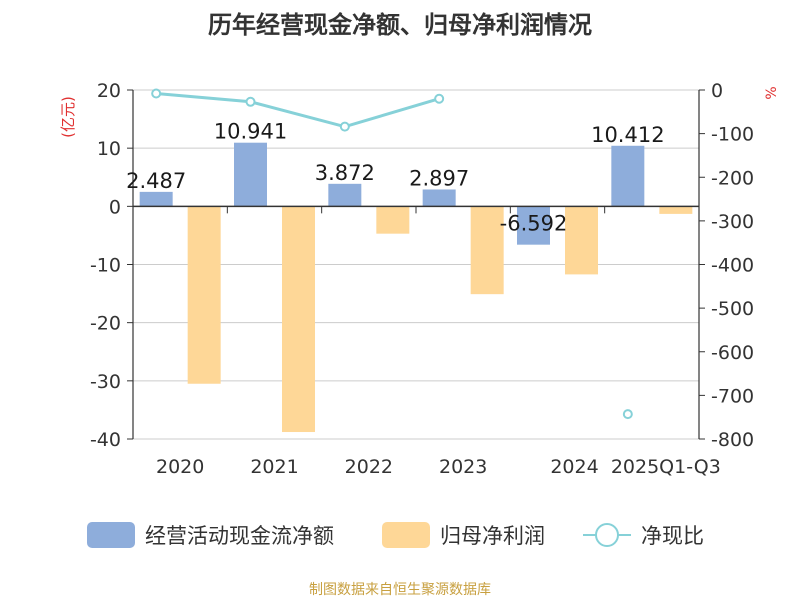 Image resolution: width=800 pixels, height=600 pixels. What do you see at coordinates (400, 590) in the screenshot?
I see `source-note: 制图数据来自恒生聚源数据库` at bounding box center [400, 590].